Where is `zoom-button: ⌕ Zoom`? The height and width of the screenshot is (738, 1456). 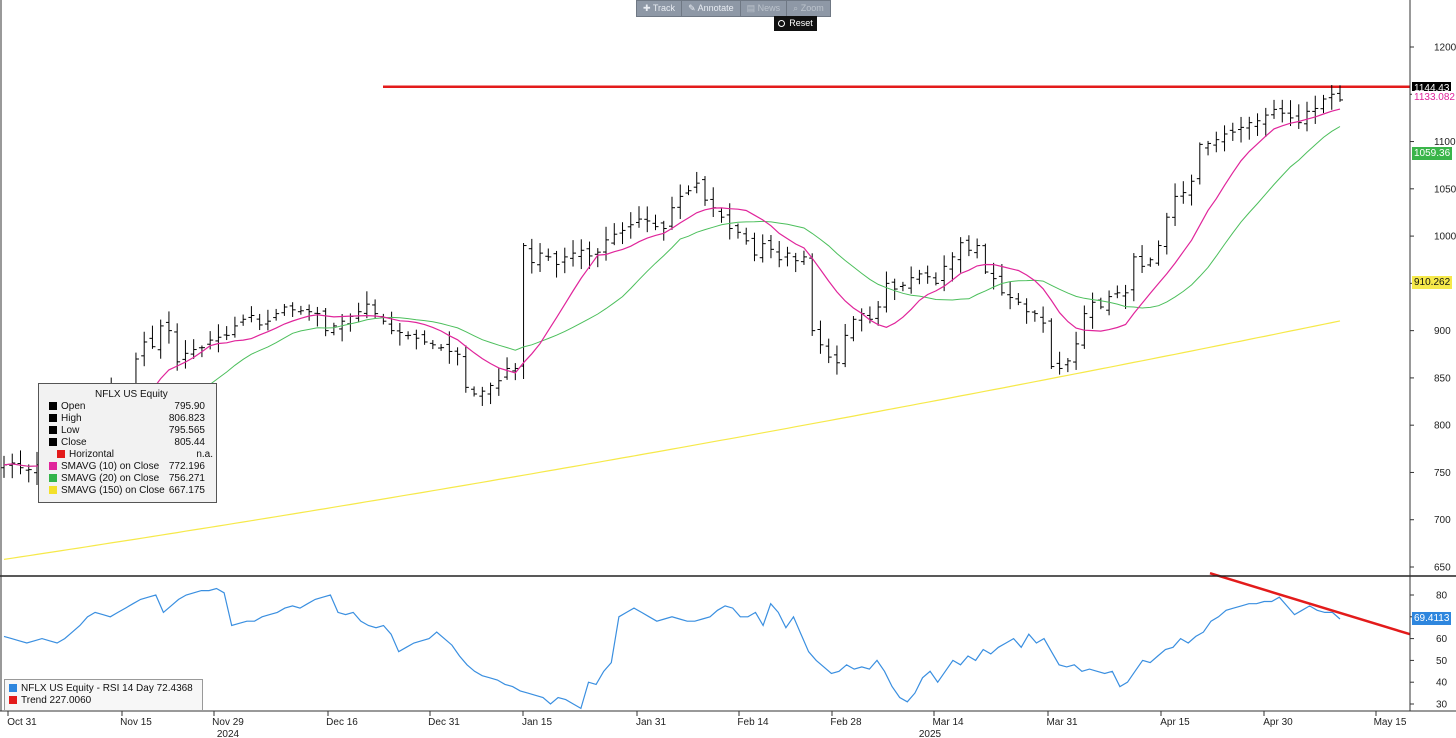 zoom-button: ⌕ Zoom is located at coordinates (808, 8).